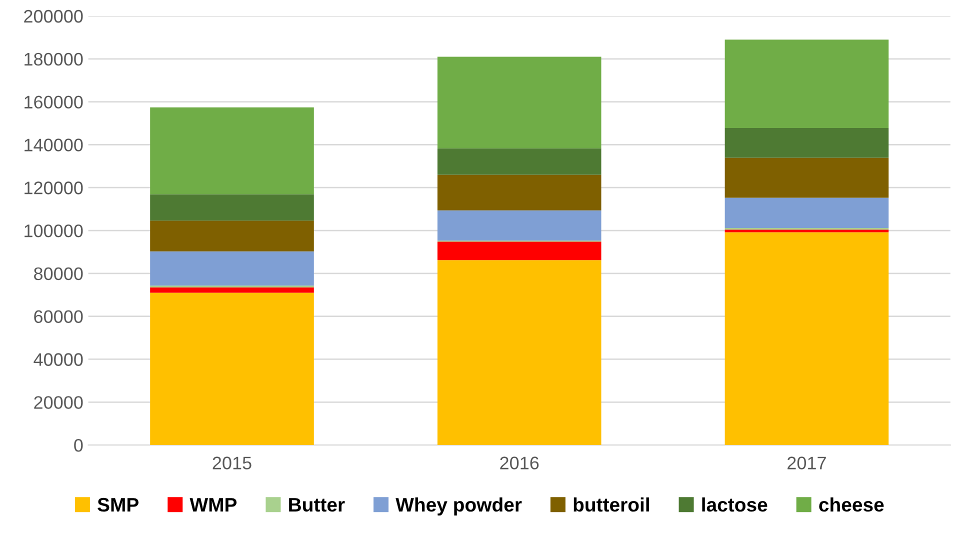 Image resolution: width=960 pixels, height=533 pixels. Describe the element at coordinates (53, 102) in the screenshot. I see `y-tick-label: 160000` at that location.